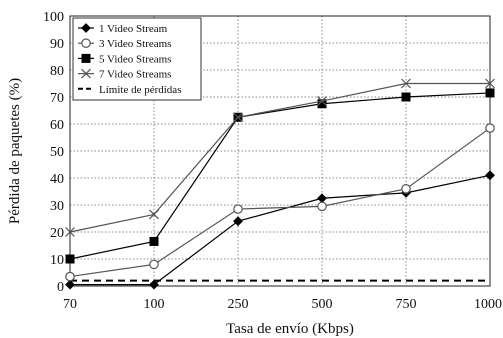 The height and width of the screenshot is (338, 503). I want to click on legend-box, so click(137, 59).